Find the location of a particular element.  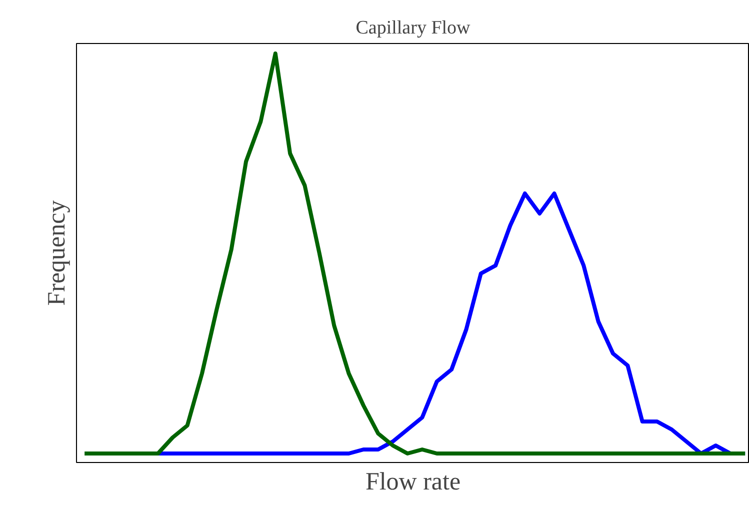

x-axis-title: Flow rate is located at coordinates (413, 482).